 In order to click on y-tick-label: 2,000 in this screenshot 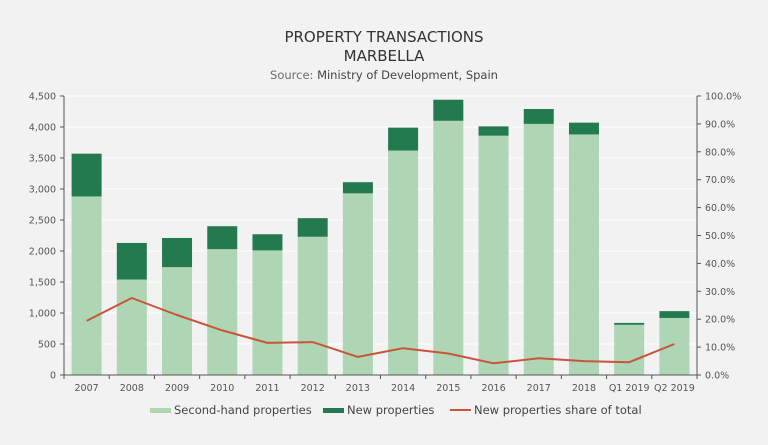, I will do `click(42, 252)`.